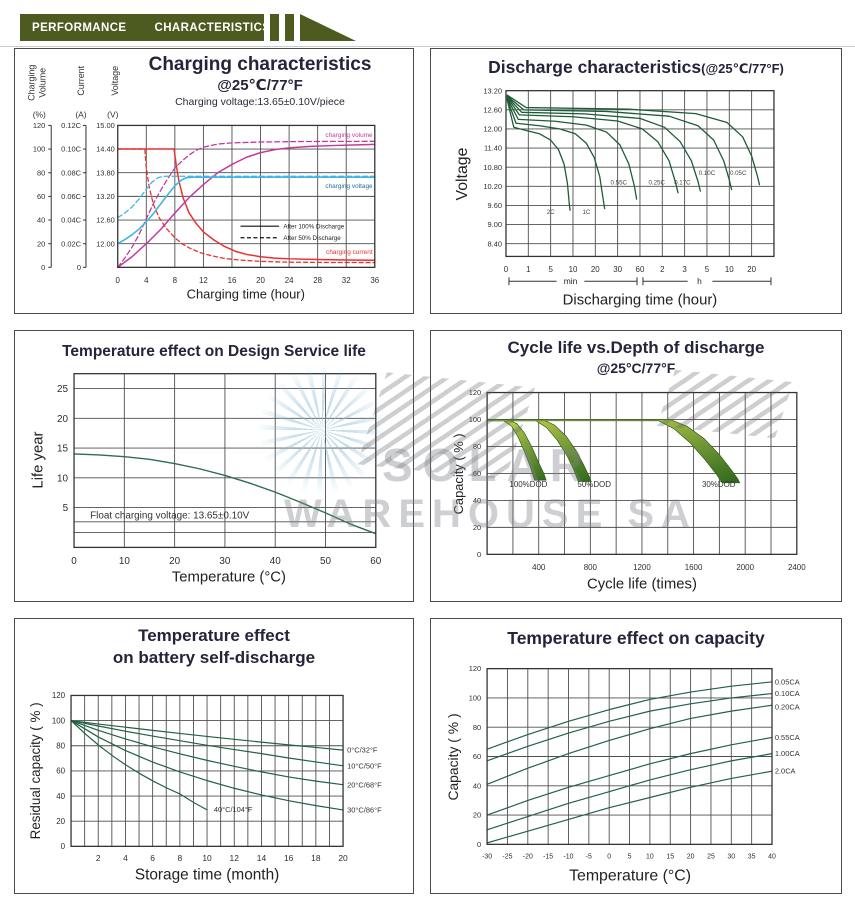 The image size is (855, 900). What do you see at coordinates (71, 125) in the screenshot?
I see `svg-text: 0.12C` at bounding box center [71, 125].